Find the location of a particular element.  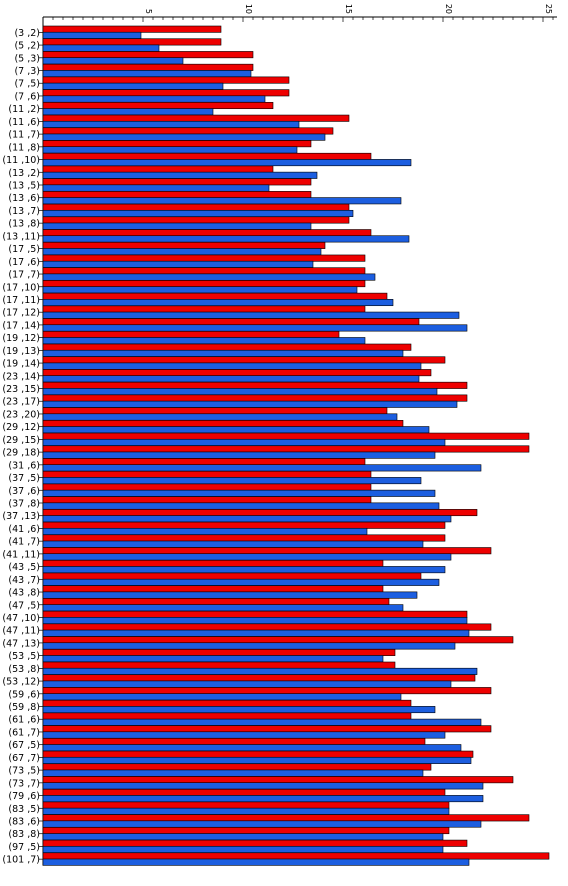

y-tick-label: (19 ,14) is located at coordinates (21, 364).